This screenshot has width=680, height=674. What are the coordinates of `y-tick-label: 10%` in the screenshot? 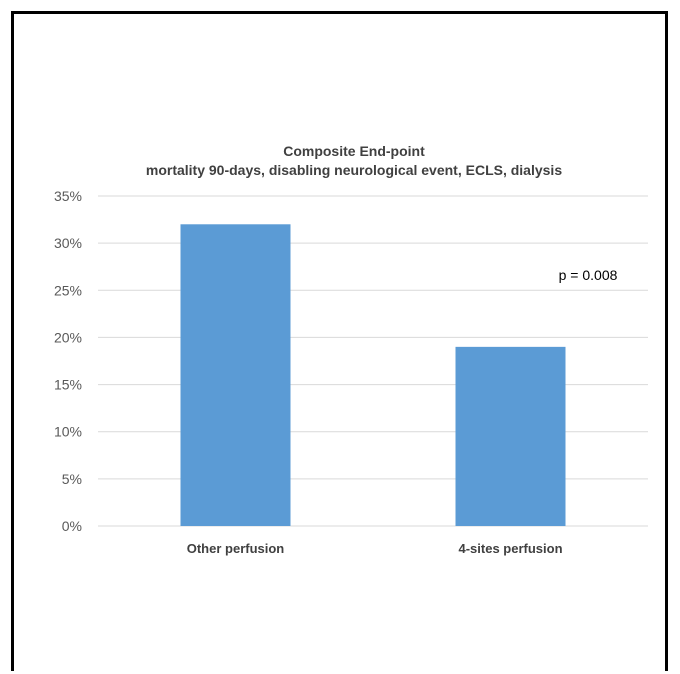 It's located at (68, 432).